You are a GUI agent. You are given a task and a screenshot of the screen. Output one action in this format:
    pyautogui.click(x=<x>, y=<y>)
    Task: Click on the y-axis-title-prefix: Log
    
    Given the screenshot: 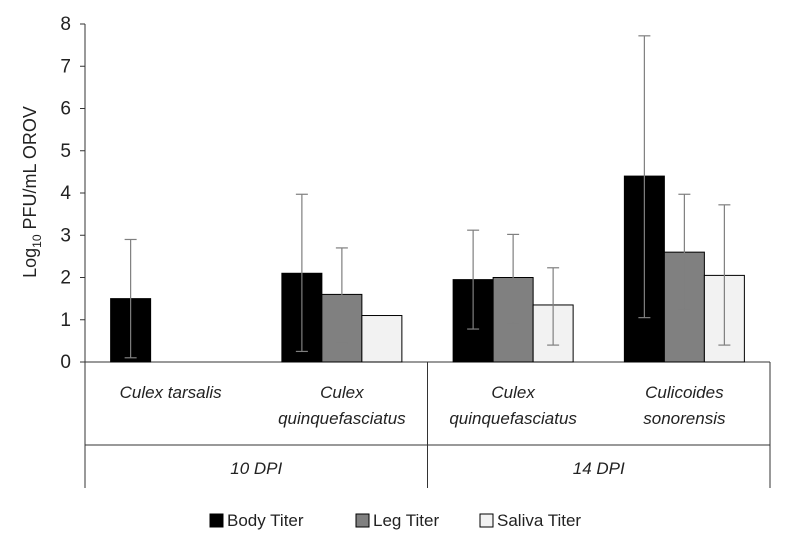 What is the action you would take?
    pyautogui.click(x=30, y=263)
    